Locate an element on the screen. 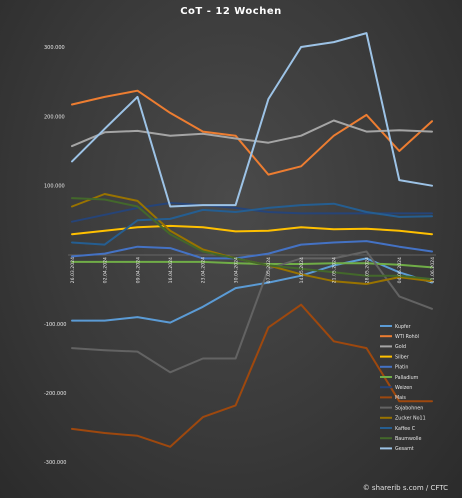  y-tick-label: -300.000 is located at coordinates (55, 463).